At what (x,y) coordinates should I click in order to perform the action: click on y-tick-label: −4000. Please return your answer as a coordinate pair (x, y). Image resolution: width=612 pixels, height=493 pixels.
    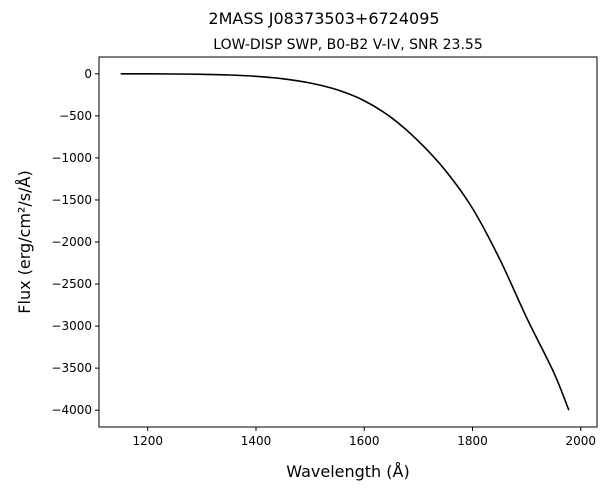
    Looking at the image, I should click on (71, 410).